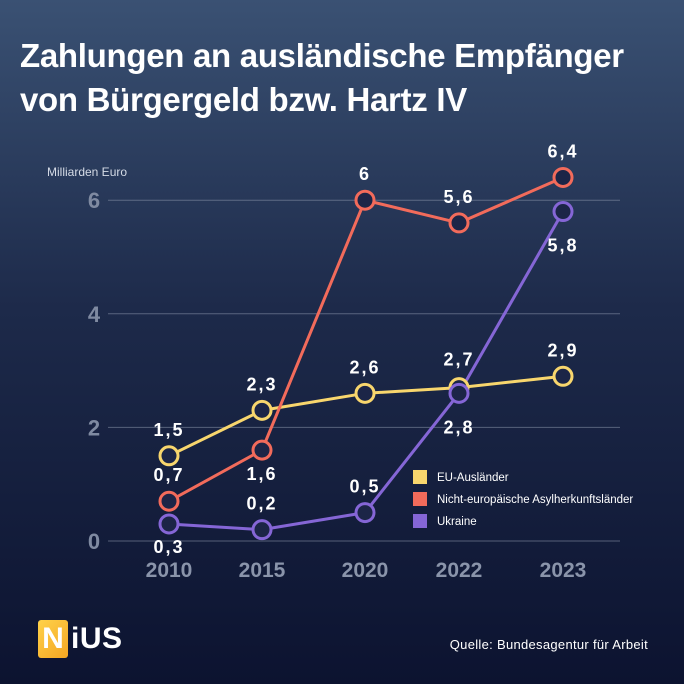 This screenshot has height=684, width=684. Describe the element at coordinates (261, 474) in the screenshot. I see `data-label: 1,6` at that location.